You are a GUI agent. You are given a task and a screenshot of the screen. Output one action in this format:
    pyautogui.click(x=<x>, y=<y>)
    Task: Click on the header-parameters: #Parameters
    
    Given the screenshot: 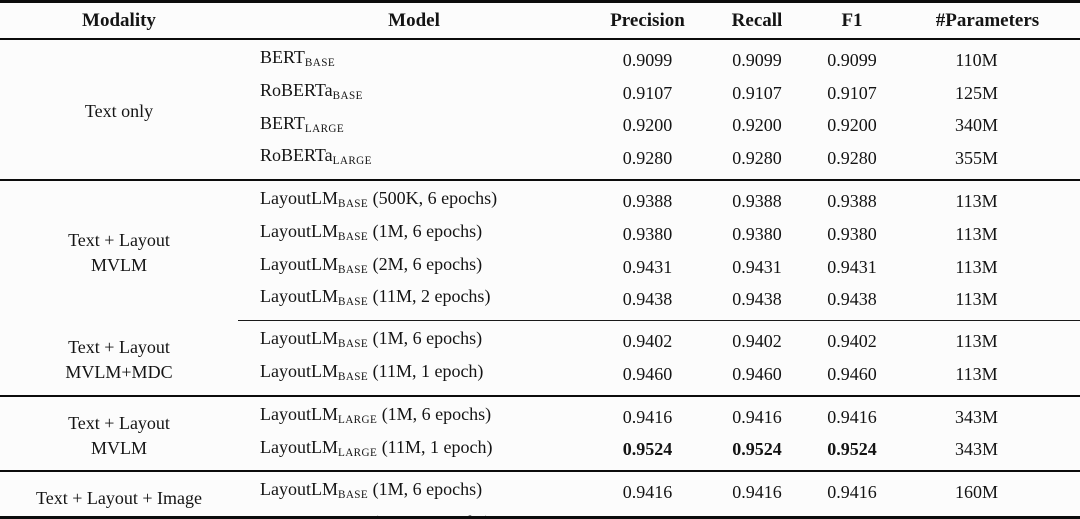 What is the action you would take?
    pyautogui.click(x=987, y=21)
    